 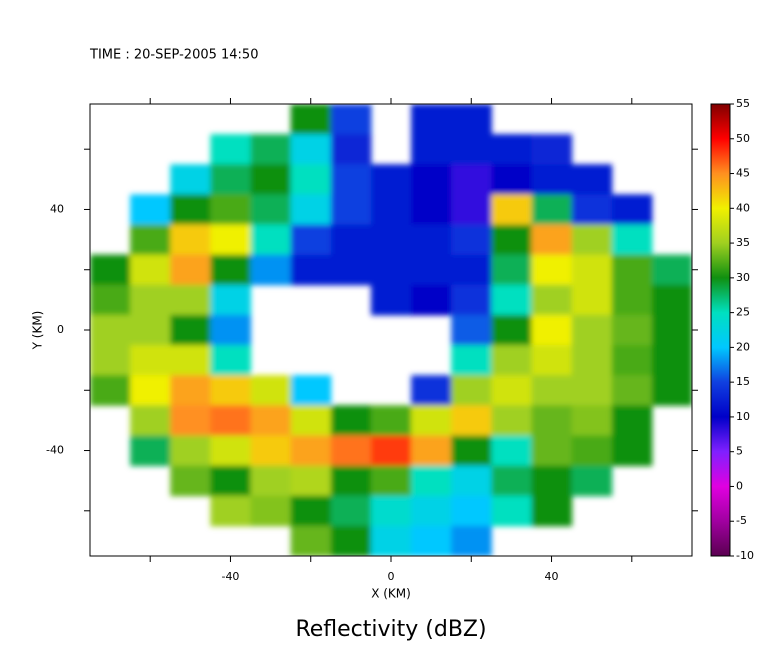 I want to click on x-tick-label: -40, so click(x=230, y=576).